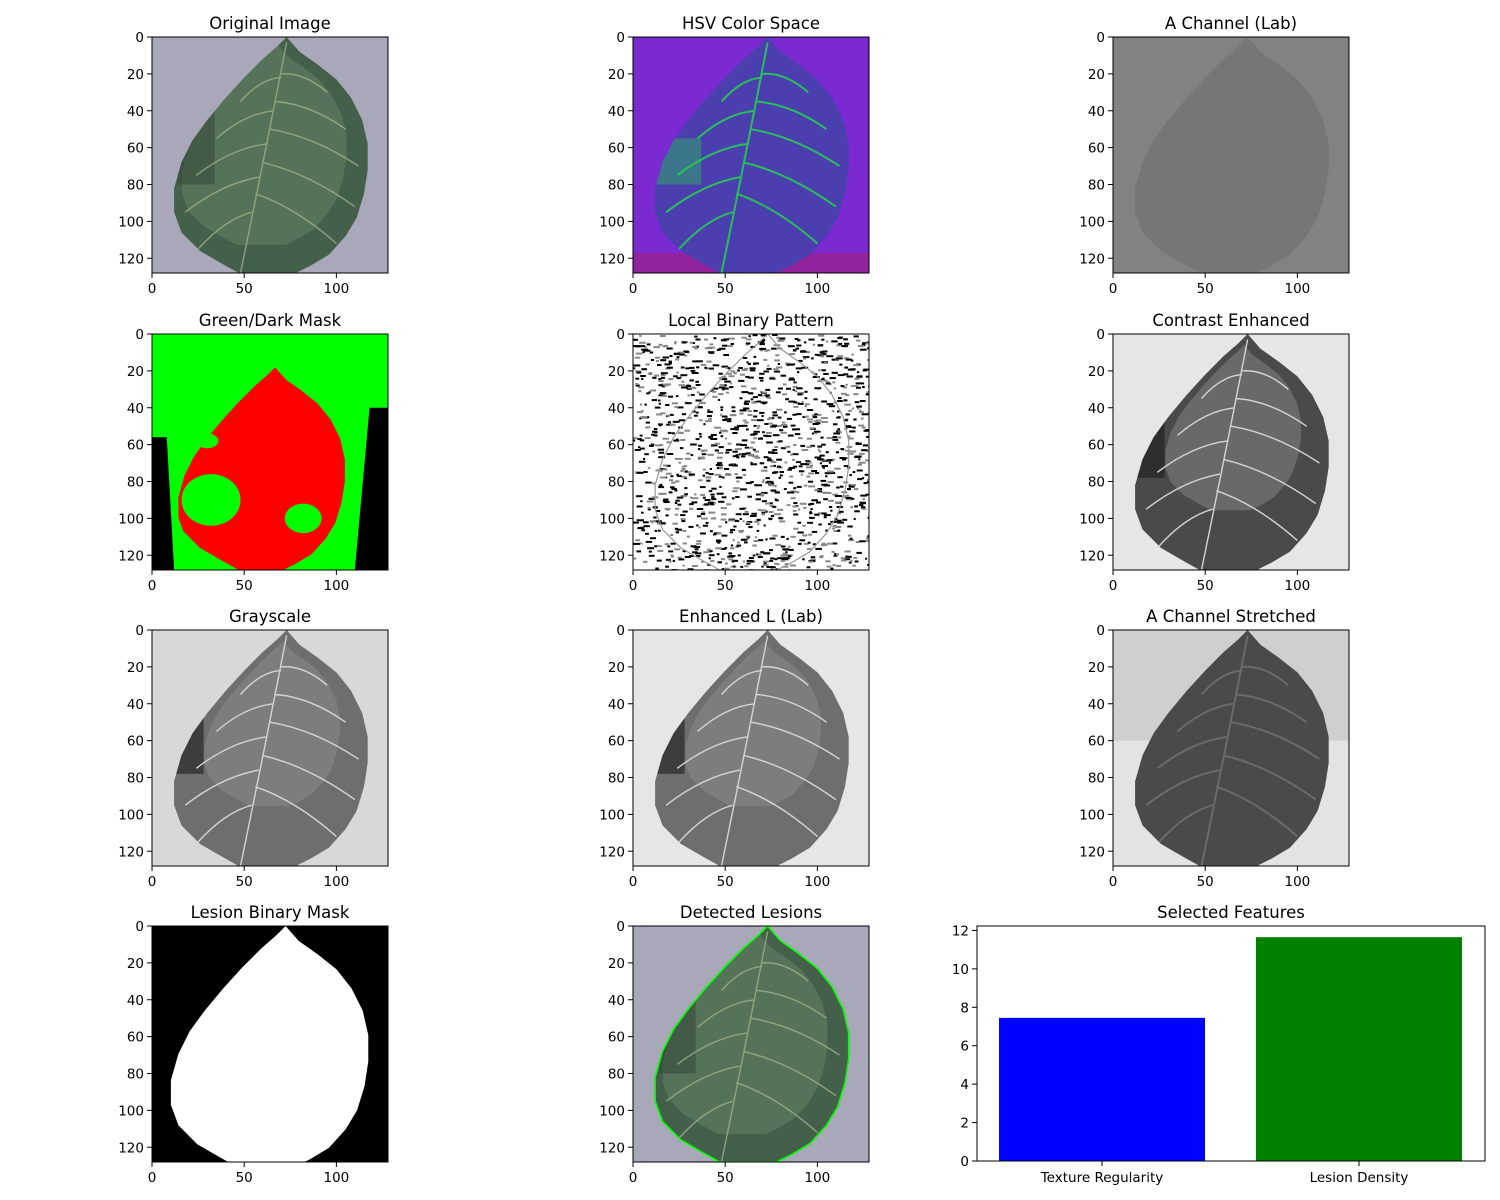  I want to click on image-contrast, so click(1231, 452).